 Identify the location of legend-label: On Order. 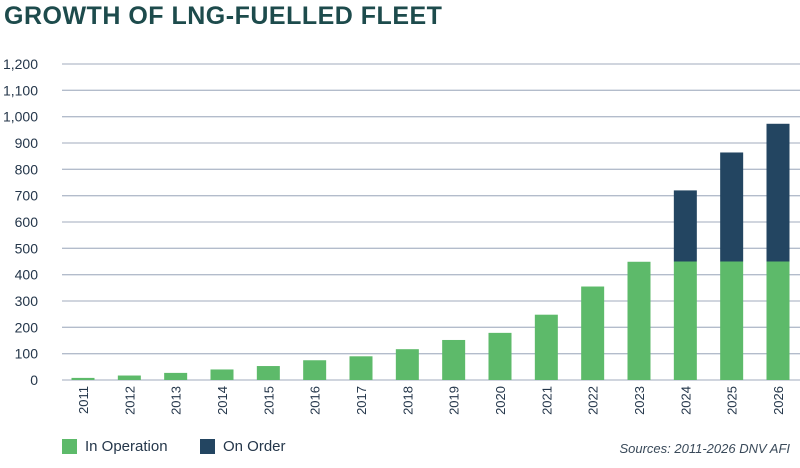
(254, 446).